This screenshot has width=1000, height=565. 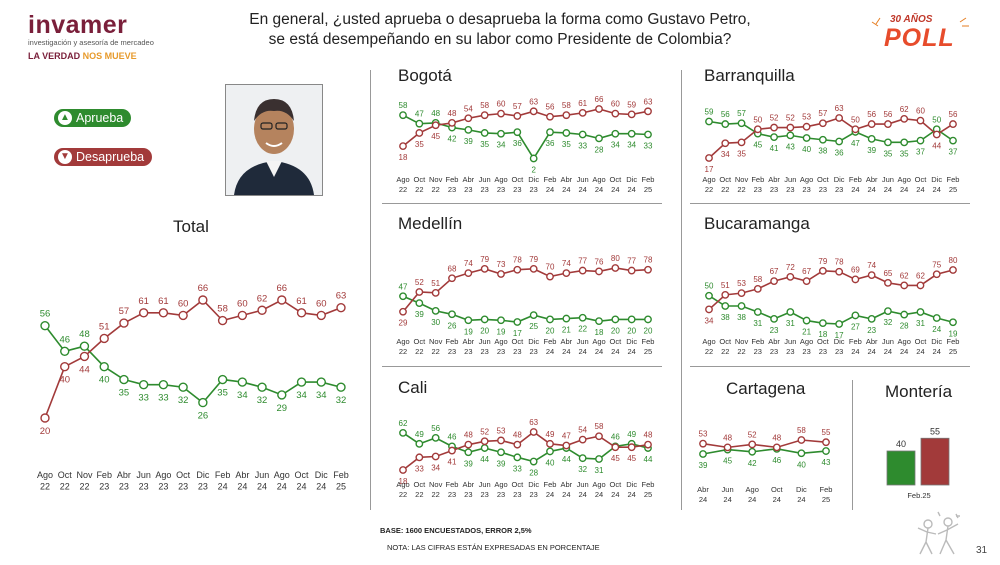 What do you see at coordinates (403, 189) in the screenshot?
I see `tick-label-year-0: 22` at bounding box center [403, 189].